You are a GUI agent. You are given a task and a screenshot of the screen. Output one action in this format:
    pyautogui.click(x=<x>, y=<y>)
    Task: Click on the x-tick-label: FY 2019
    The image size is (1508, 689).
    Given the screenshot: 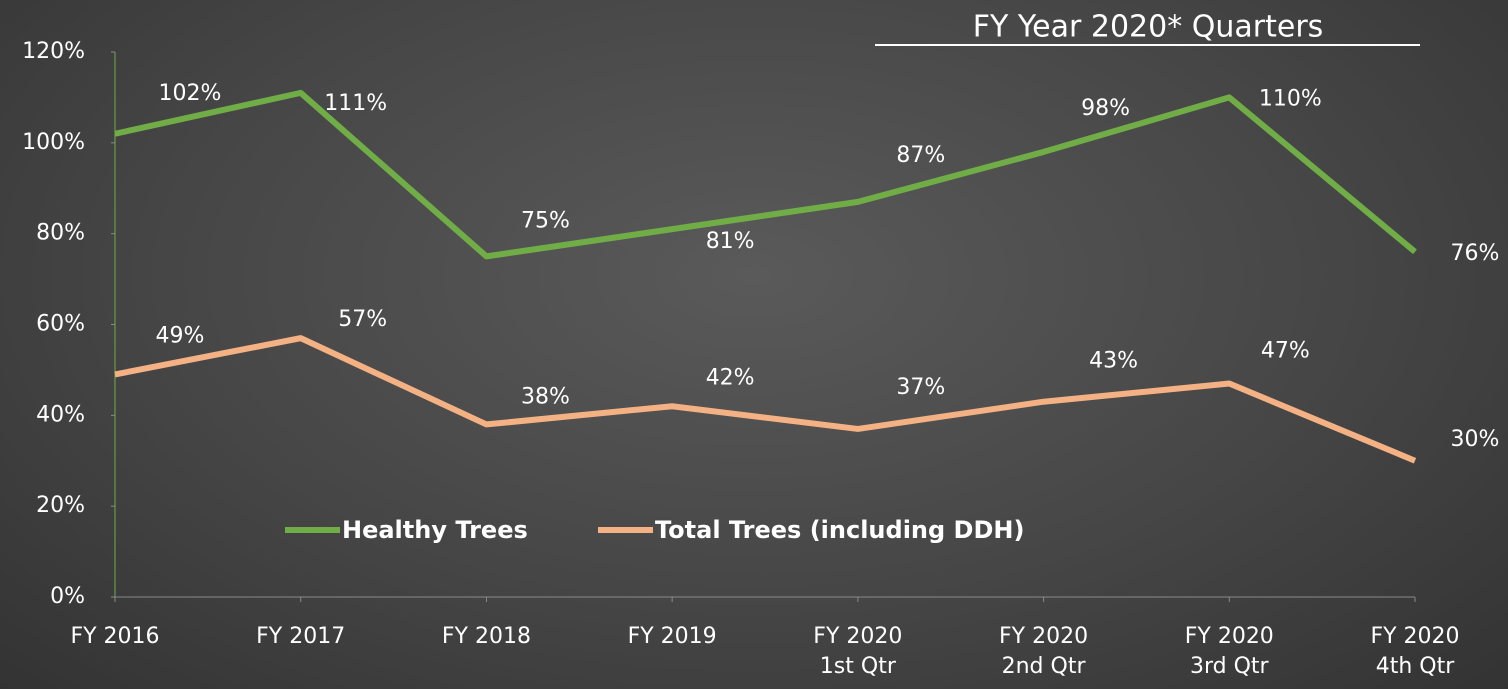 What is the action you would take?
    pyautogui.click(x=672, y=636)
    